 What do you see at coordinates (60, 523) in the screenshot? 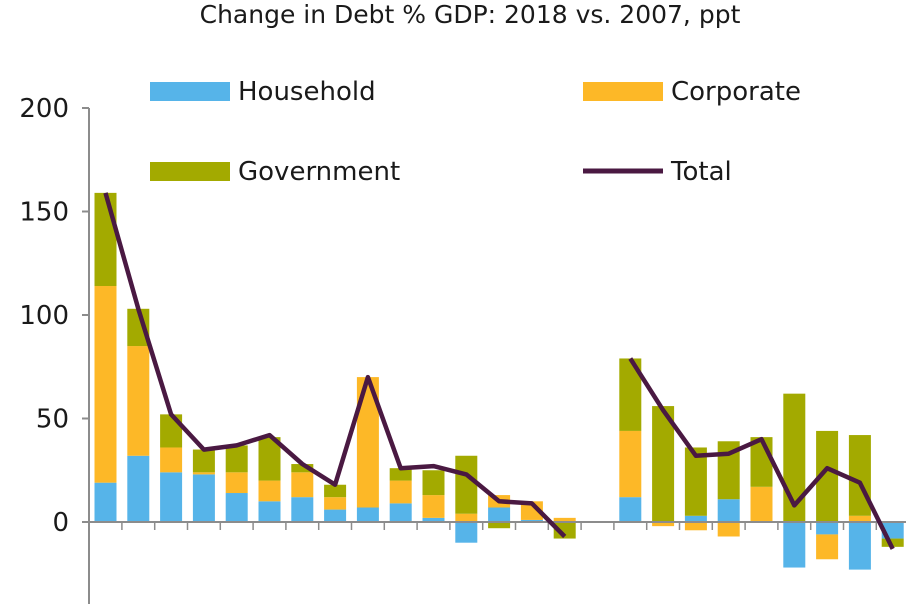
I see `y-tick-label-0: 0` at bounding box center [60, 523].